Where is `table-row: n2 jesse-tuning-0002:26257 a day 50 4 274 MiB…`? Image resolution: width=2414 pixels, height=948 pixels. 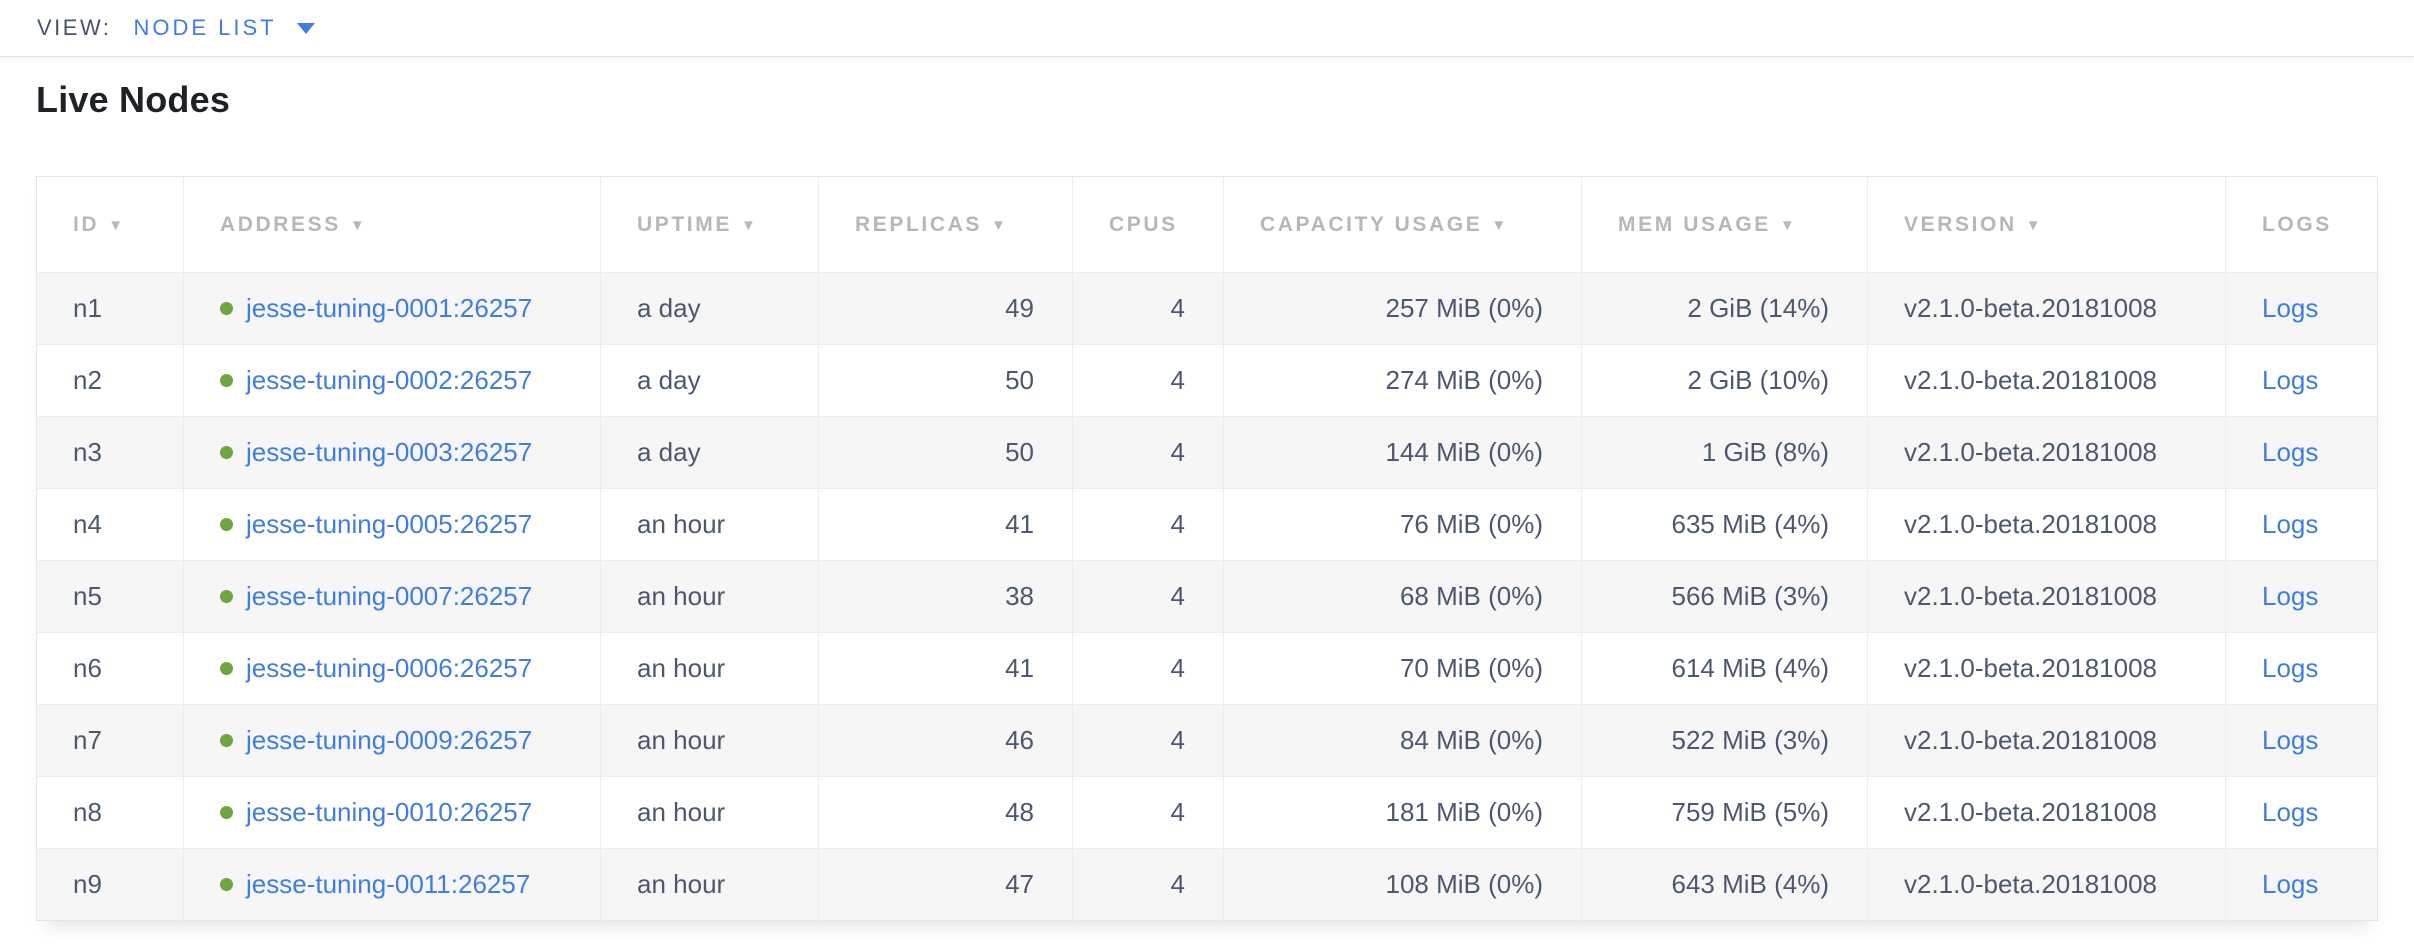 table-row: n2 jesse-tuning-0002:26257 a day 50 4 274 MiB… is located at coordinates (1207, 380).